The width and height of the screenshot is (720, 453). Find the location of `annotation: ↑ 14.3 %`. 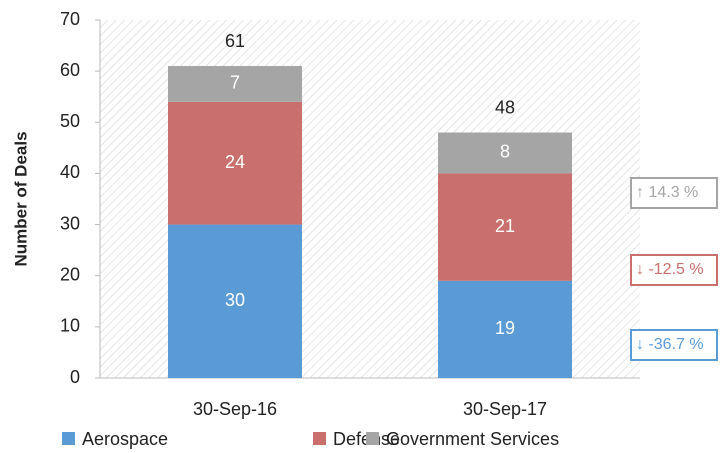

annotation: ↑ 14.3 % is located at coordinates (667, 192).